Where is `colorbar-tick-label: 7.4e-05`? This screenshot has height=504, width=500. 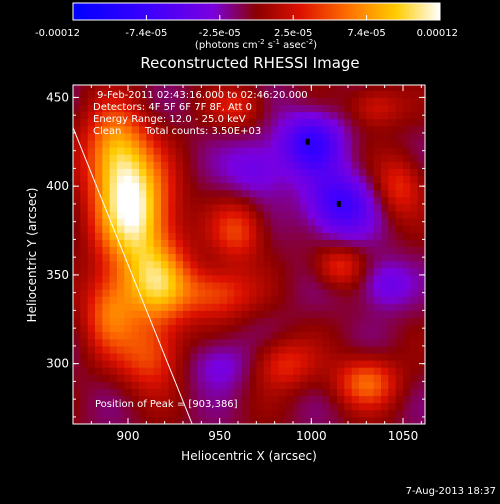 colorbar-tick-label: 7.4e-05 is located at coordinates (366, 33).